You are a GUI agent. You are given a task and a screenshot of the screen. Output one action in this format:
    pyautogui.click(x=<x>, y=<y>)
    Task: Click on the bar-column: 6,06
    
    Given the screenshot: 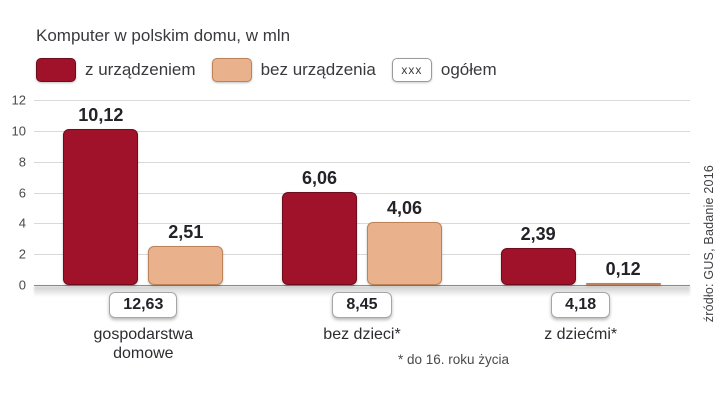 What is the action you would take?
    pyautogui.click(x=319, y=226)
    